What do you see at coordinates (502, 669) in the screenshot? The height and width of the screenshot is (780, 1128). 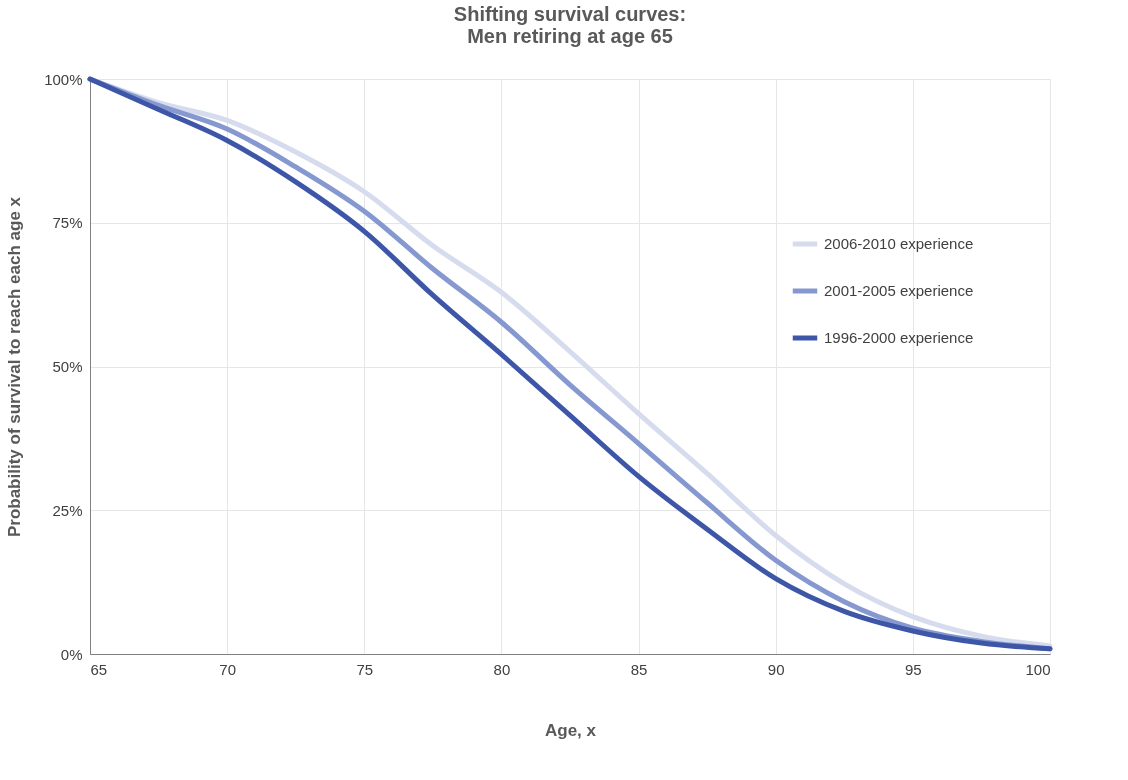 I see `x-tick-label: 80` at bounding box center [502, 669].